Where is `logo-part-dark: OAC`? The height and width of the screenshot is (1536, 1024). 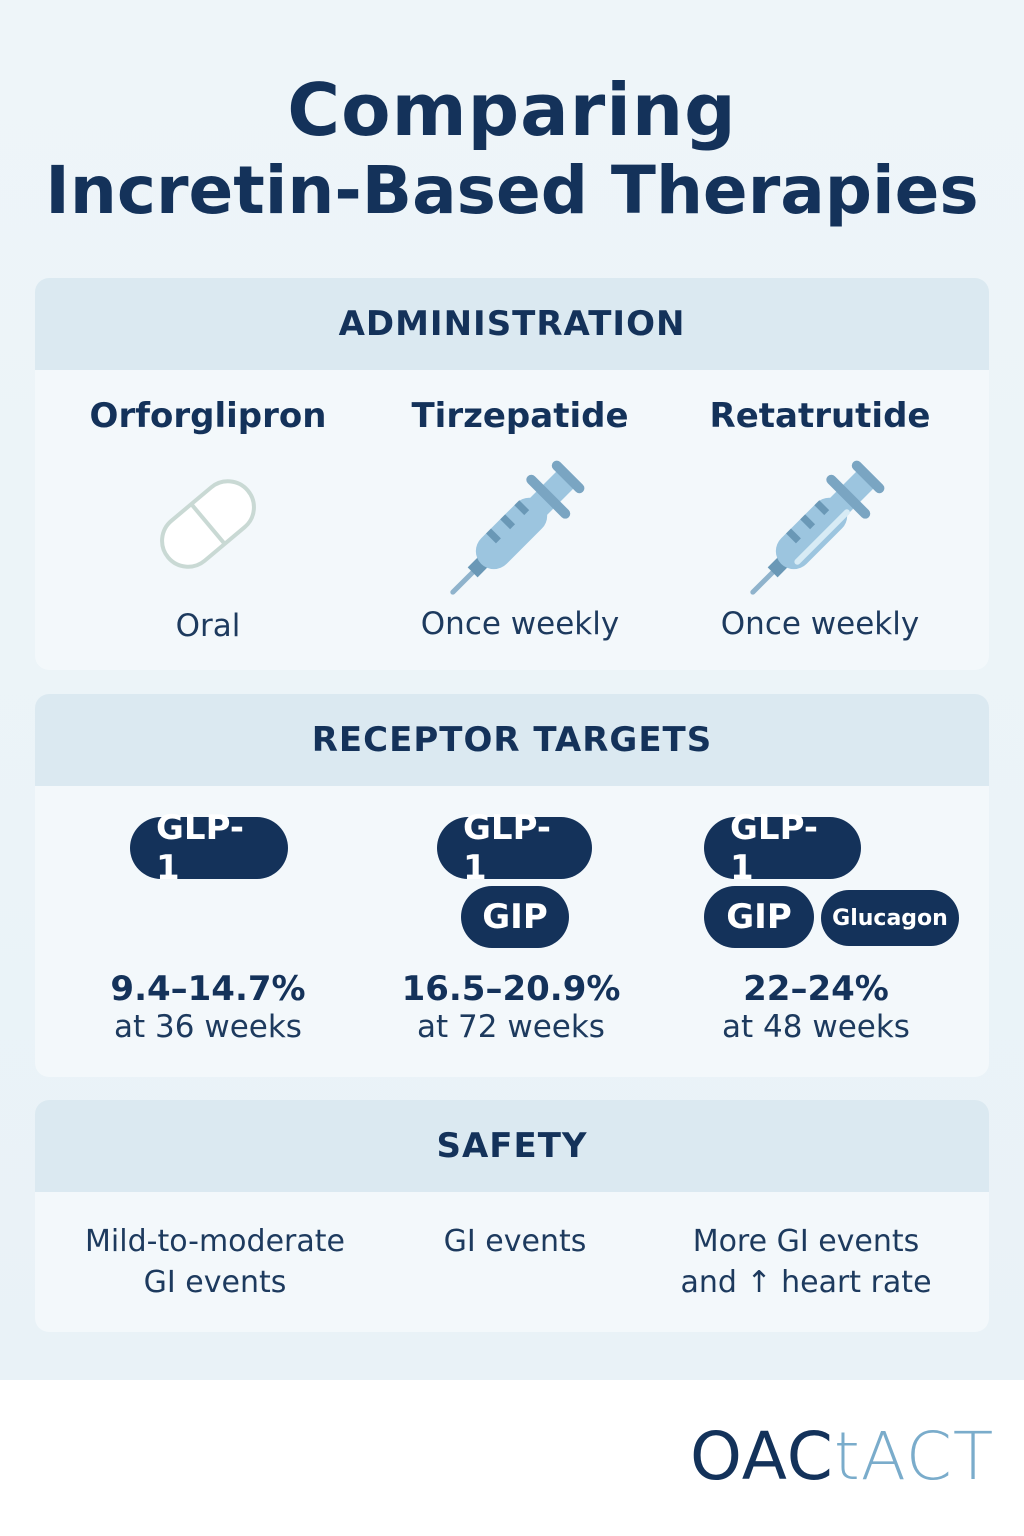 logo-part-dark: OAC is located at coordinates (762, 1456).